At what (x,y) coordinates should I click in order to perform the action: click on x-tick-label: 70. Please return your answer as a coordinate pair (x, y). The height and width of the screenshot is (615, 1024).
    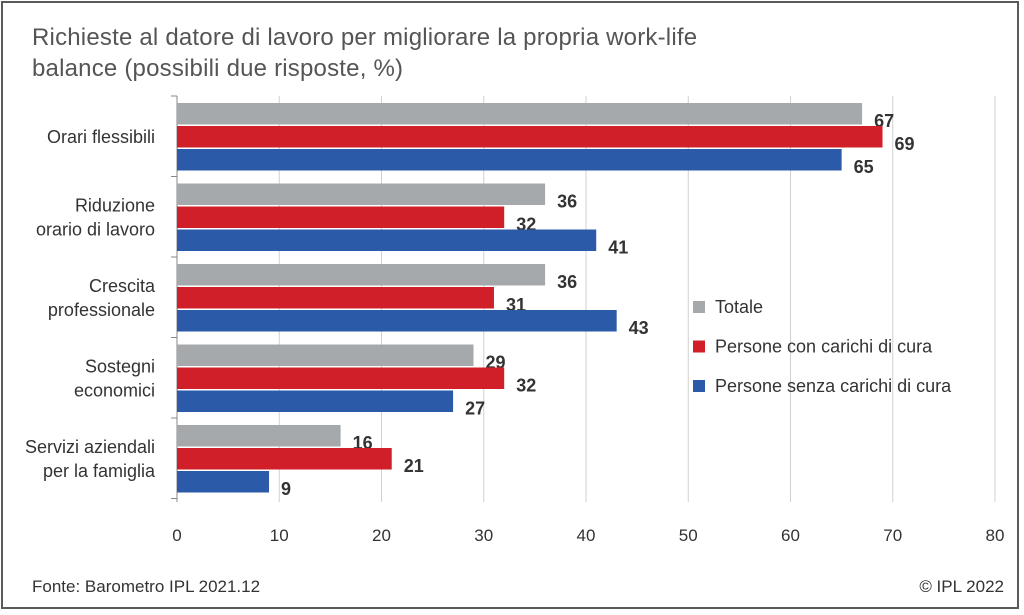
    Looking at the image, I should click on (892, 535).